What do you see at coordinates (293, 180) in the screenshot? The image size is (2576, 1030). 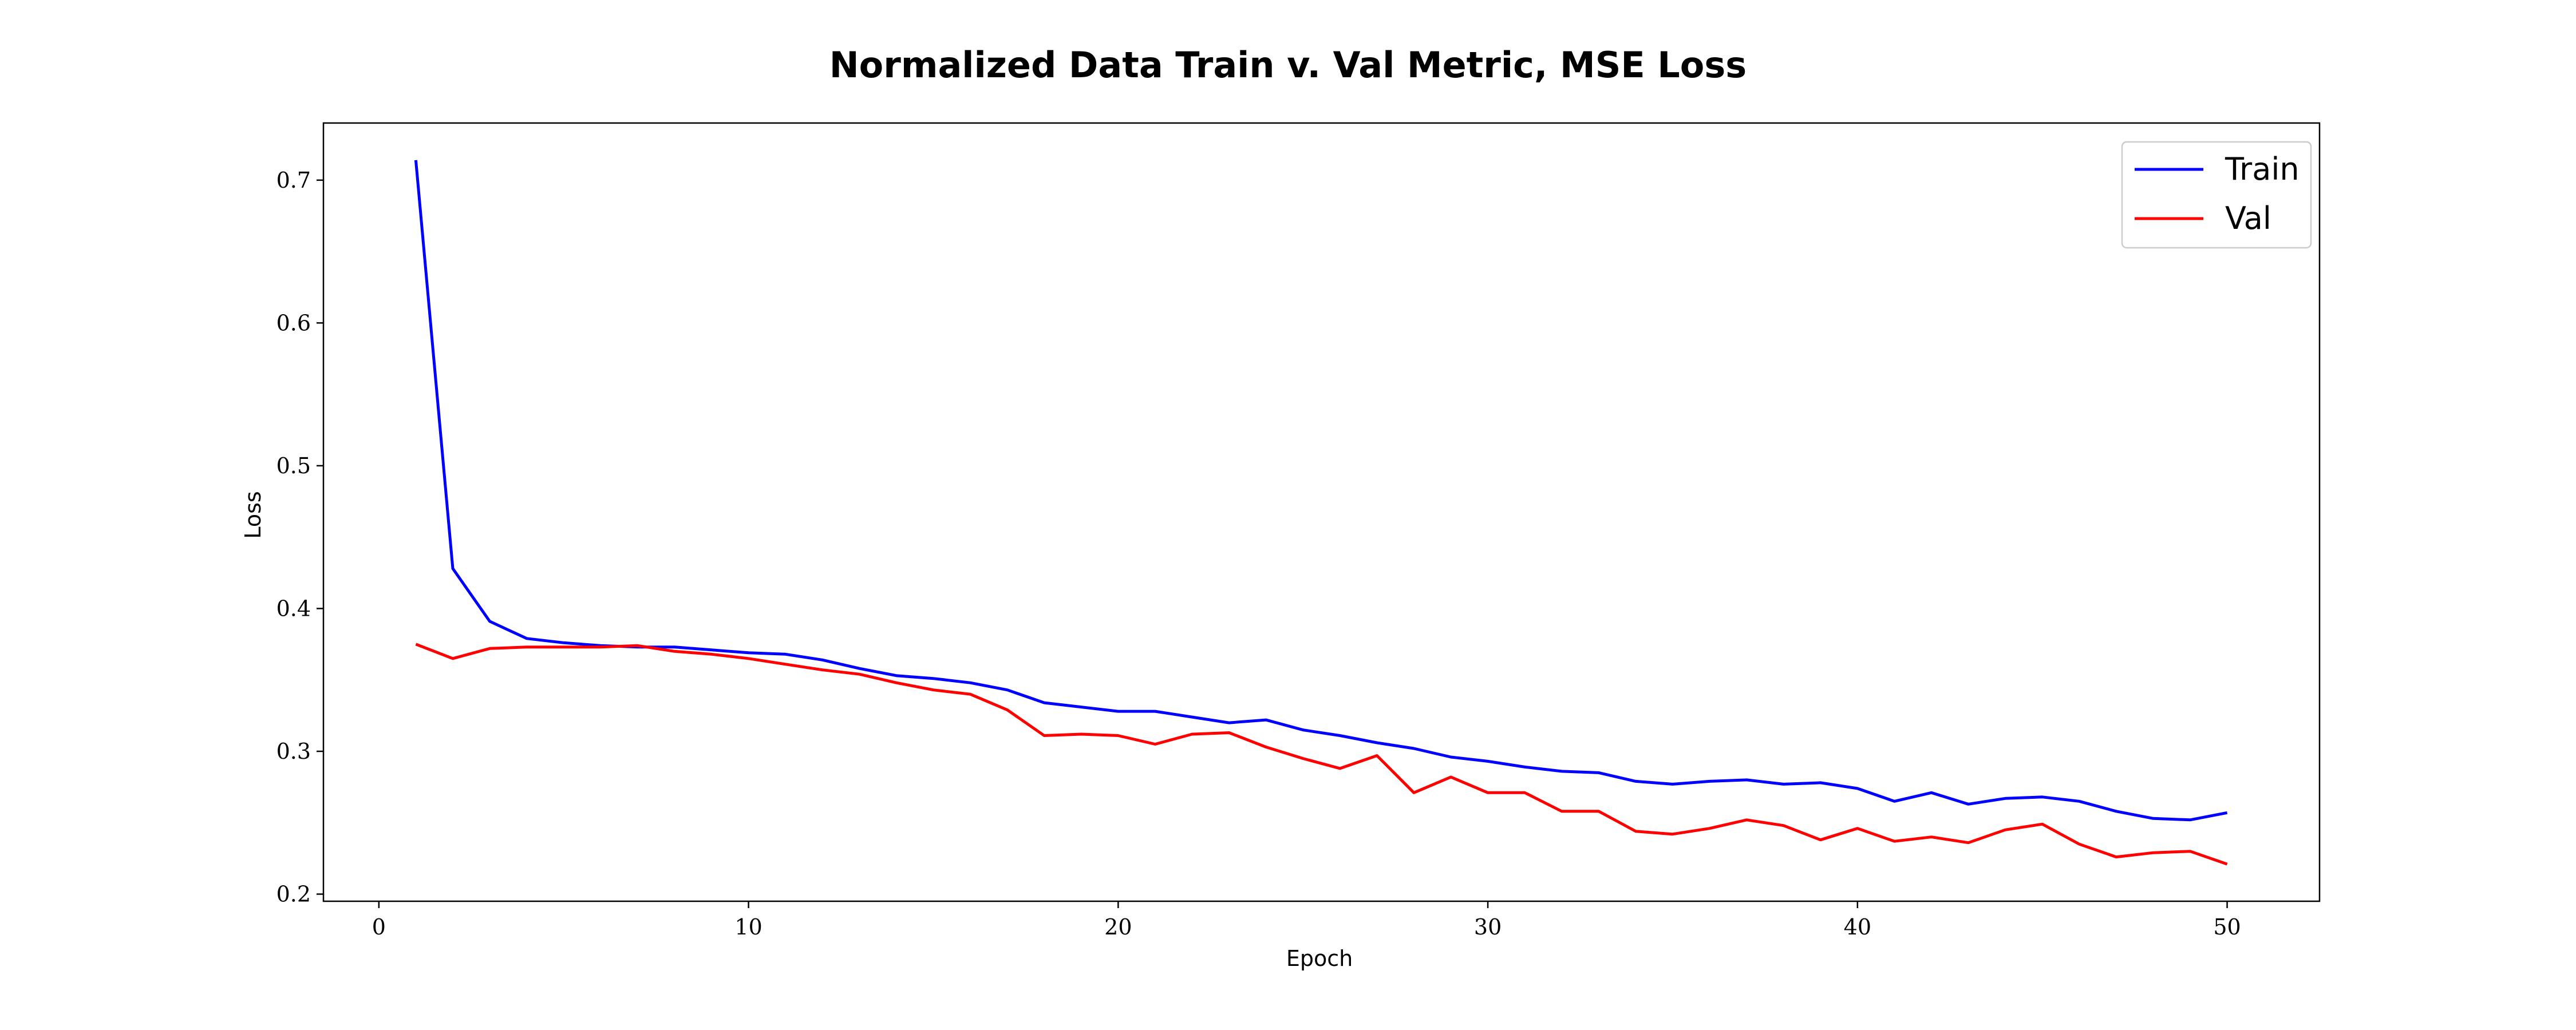 I see `y-tick-label: 0.7` at bounding box center [293, 180].